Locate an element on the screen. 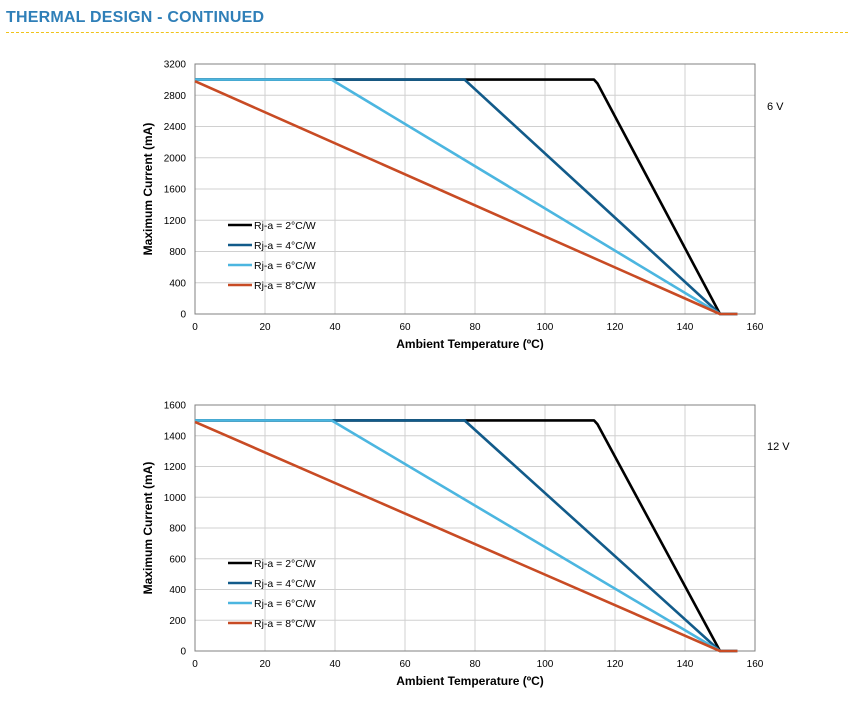 Image resolution: width=851 pixels, height=707 pixels. y-tick-label: 1400 is located at coordinates (175, 436).